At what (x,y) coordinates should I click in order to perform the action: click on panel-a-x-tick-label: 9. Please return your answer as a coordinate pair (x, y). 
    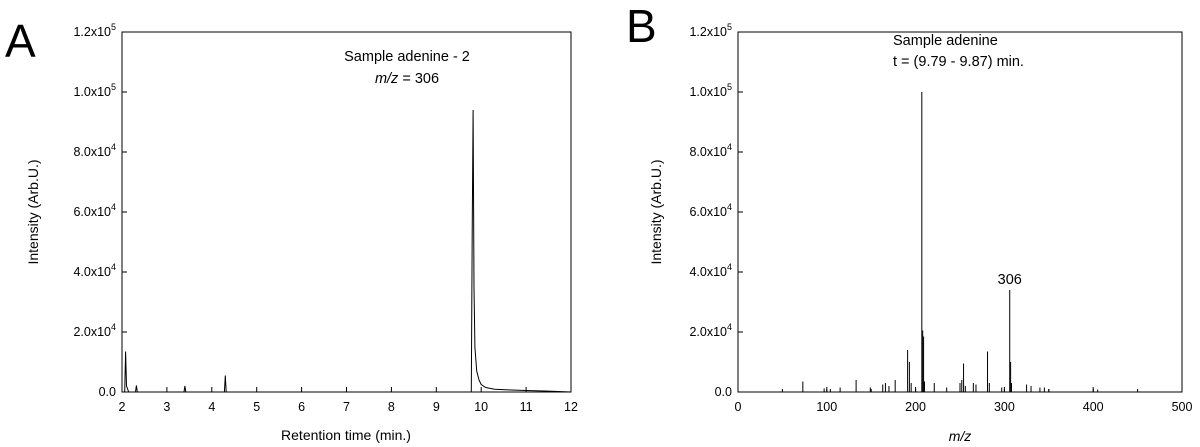
    Looking at the image, I should click on (436, 407).